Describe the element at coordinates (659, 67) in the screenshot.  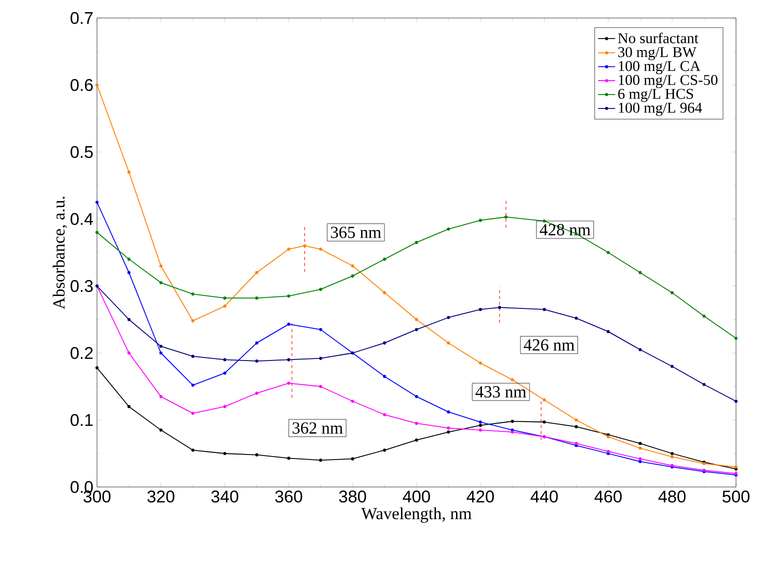
I see `legend-label: 100 mg/L CA` at that location.